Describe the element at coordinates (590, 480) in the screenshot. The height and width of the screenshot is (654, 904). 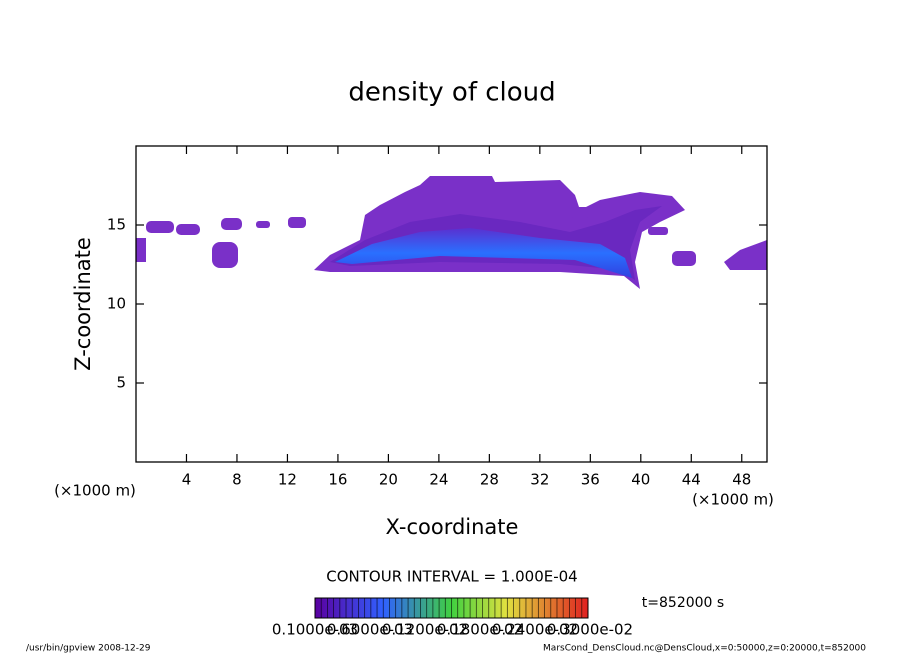
I see `x-tick-label: 36` at that location.